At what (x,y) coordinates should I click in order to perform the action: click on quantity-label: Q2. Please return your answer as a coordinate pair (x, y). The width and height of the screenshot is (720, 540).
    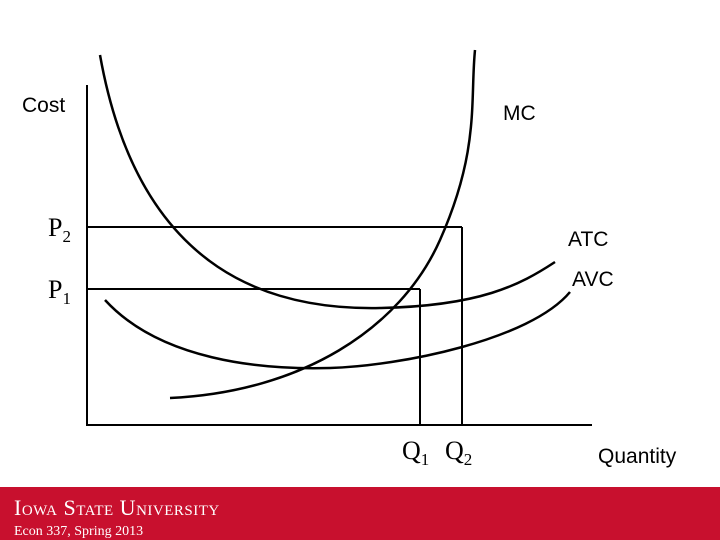
    Looking at the image, I should click on (458, 452).